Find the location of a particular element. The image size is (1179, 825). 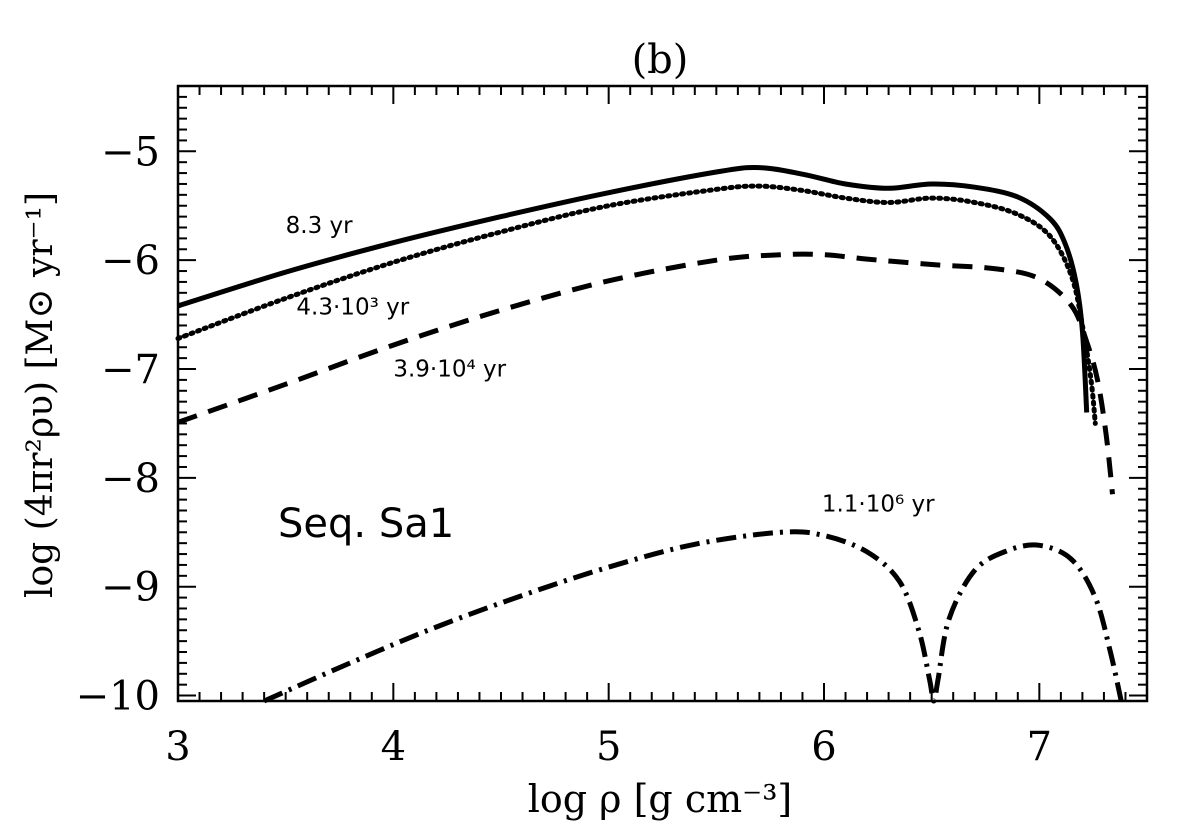

x-tick-label: 4 is located at coordinates (393, 747).